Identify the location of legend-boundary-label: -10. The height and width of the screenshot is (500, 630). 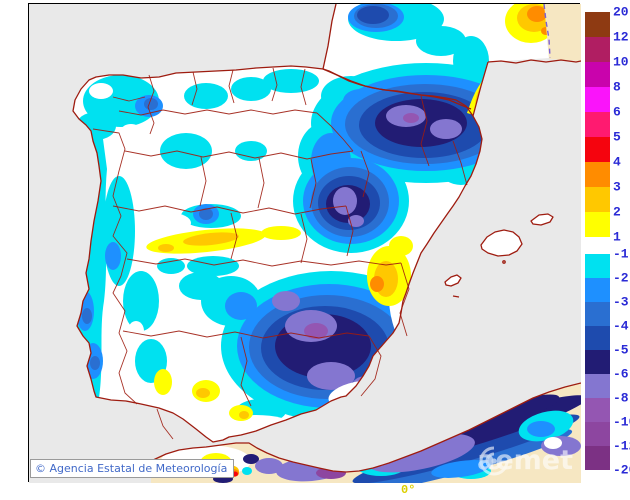
(621, 422).